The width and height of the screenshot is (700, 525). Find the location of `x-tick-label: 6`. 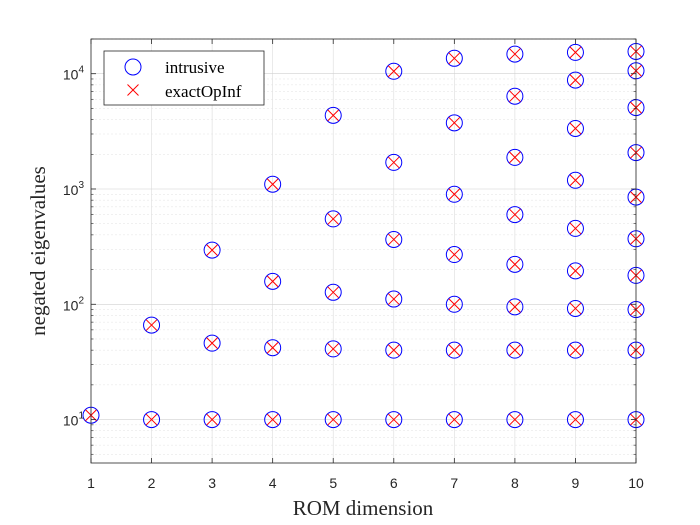

x-tick-label: 6 is located at coordinates (394, 483).